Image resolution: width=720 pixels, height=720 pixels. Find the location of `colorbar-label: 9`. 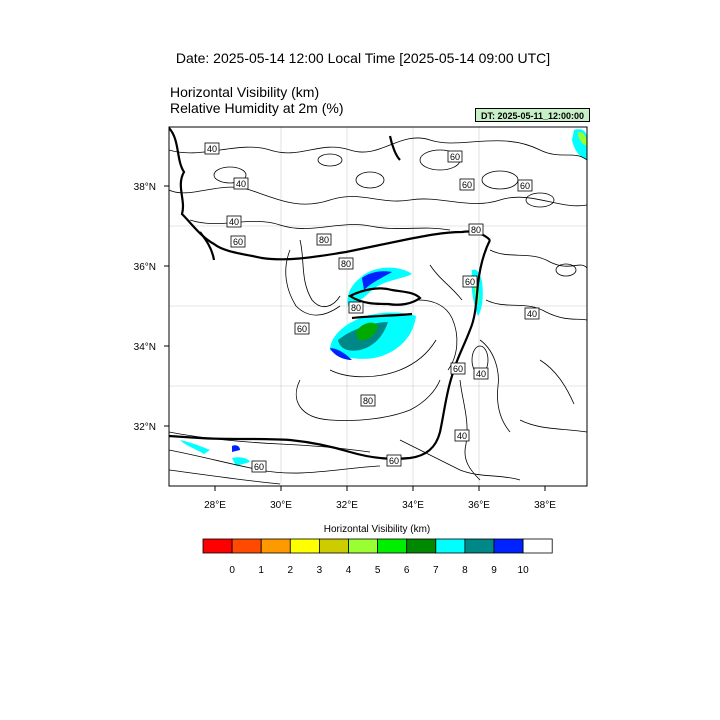

colorbar-label: 9 is located at coordinates (494, 570).